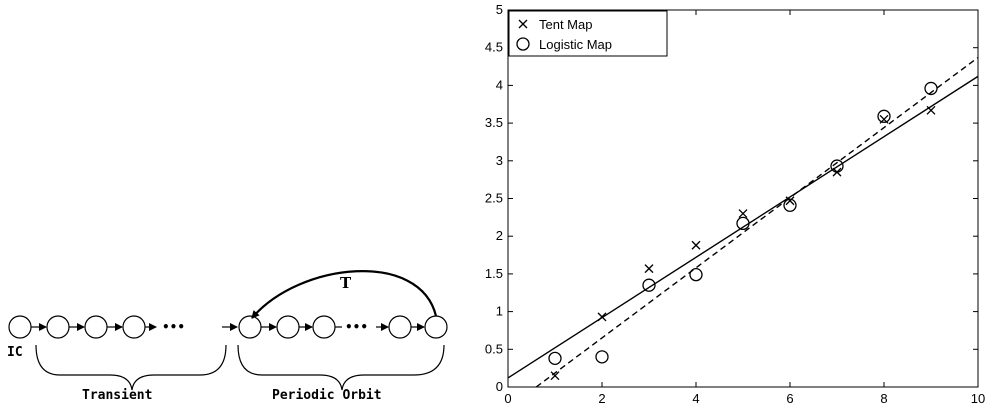 This screenshot has height=409, width=998. Describe the element at coordinates (601, 398) in the screenshot. I see `x-tick-label: 2` at that location.